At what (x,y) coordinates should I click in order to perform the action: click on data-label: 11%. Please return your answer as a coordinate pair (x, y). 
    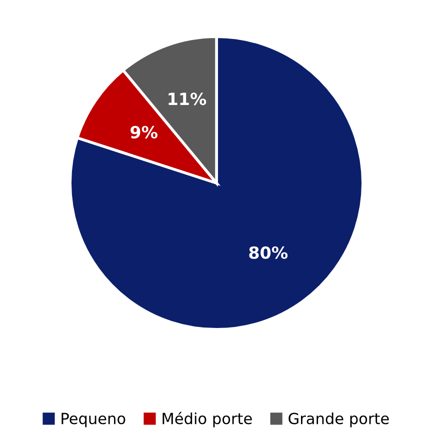
    Looking at the image, I should click on (187, 99).